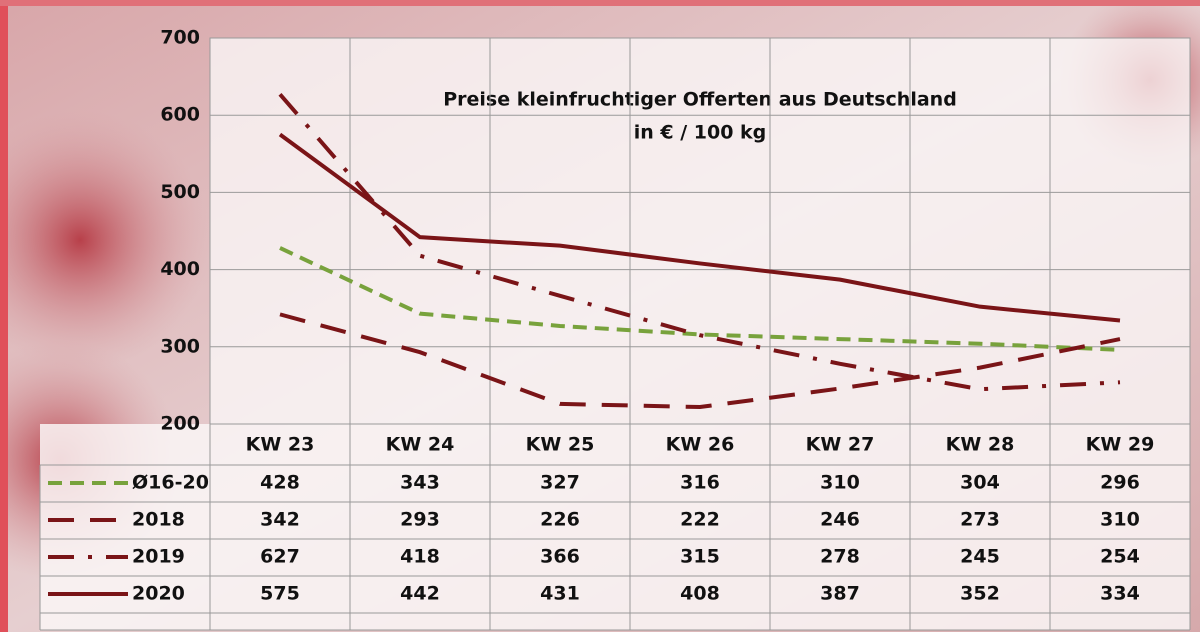  What do you see at coordinates (700, 520) in the screenshot?
I see `table-value: 222` at bounding box center [700, 520].